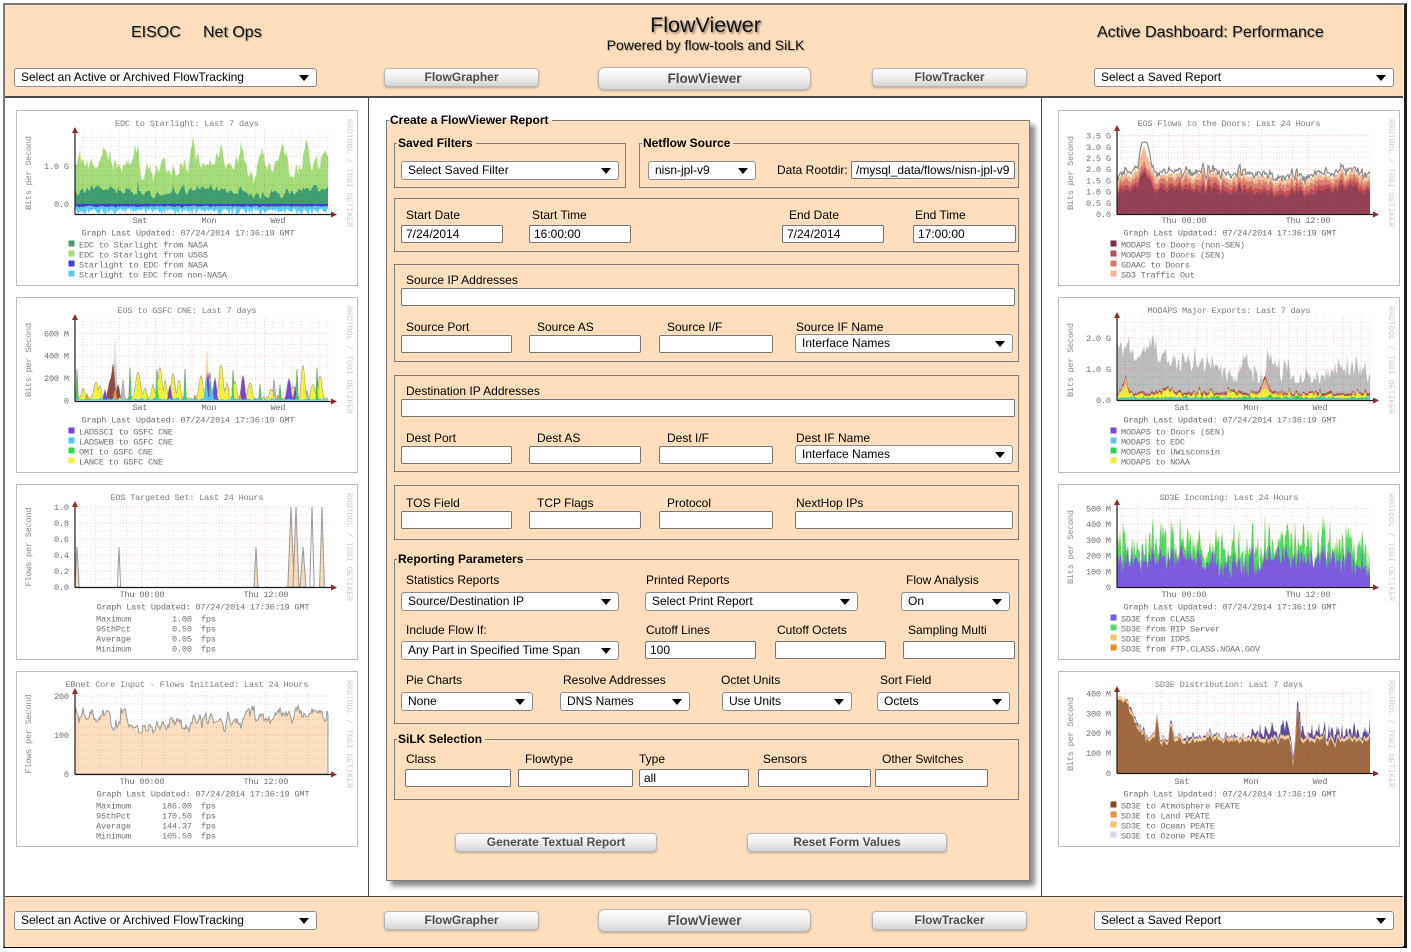 The width and height of the screenshot is (1411, 952). Describe the element at coordinates (1098, 148) in the screenshot. I see `svg-text: 3.0 G` at that location.